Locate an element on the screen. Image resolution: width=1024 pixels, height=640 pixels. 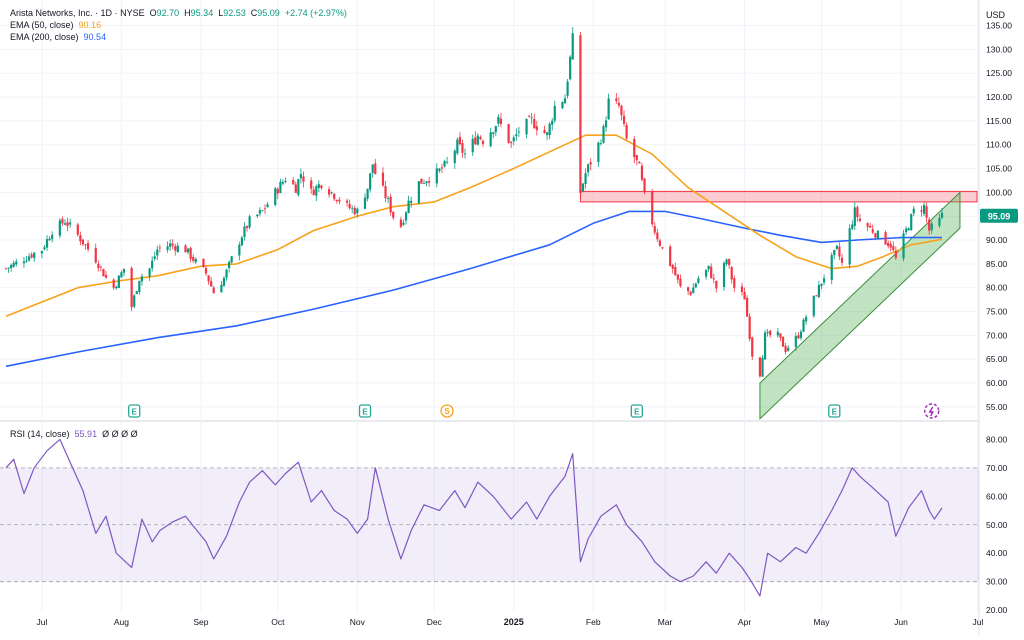
symbol-name: Arista Networks, Inc. is located at coordinates (51, 13).